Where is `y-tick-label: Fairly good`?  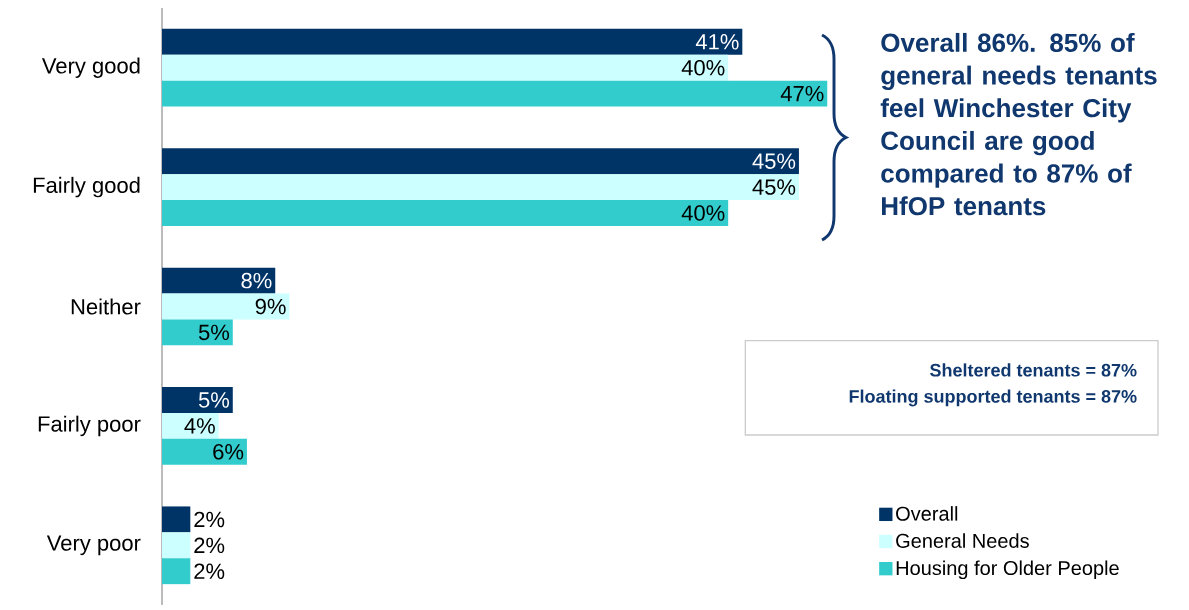
y-tick-label: Fairly good is located at coordinates (86, 187).